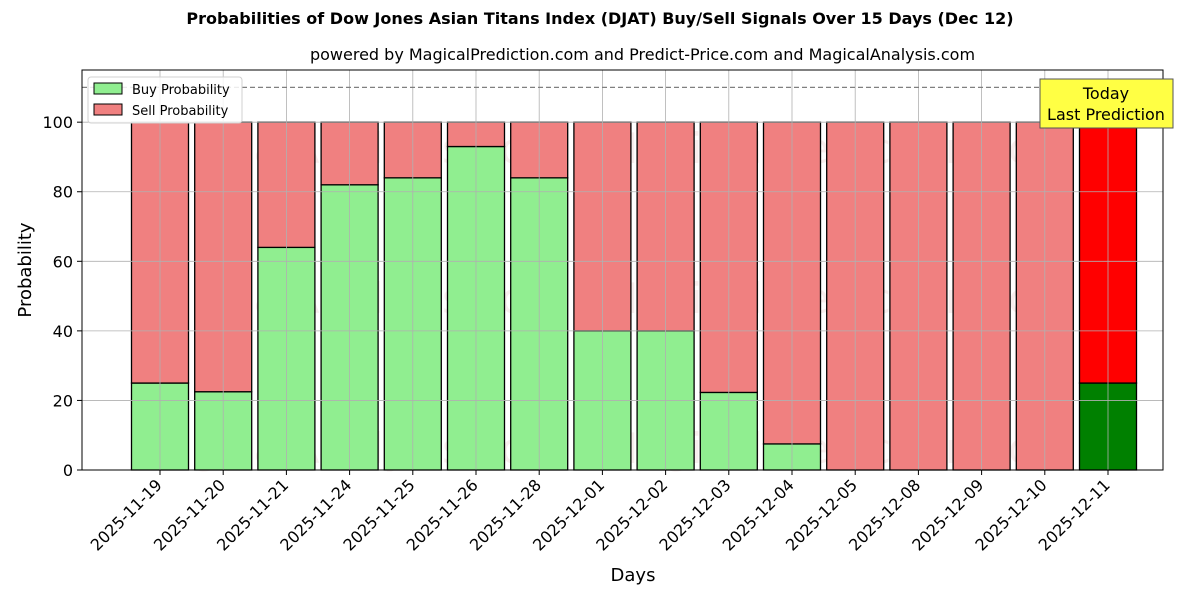 This screenshot has height=600, width=1200. Describe the element at coordinates (1105, 93) in the screenshot. I see `annotation-line1: Today` at that location.